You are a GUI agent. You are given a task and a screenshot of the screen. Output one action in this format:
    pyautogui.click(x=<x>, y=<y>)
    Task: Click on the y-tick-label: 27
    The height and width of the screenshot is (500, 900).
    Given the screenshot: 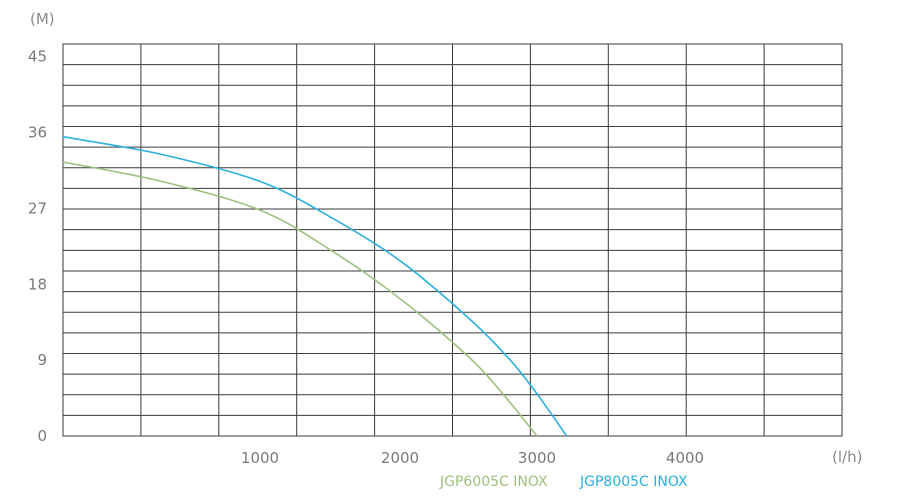 What is the action you would take?
    pyautogui.click(x=37, y=208)
    